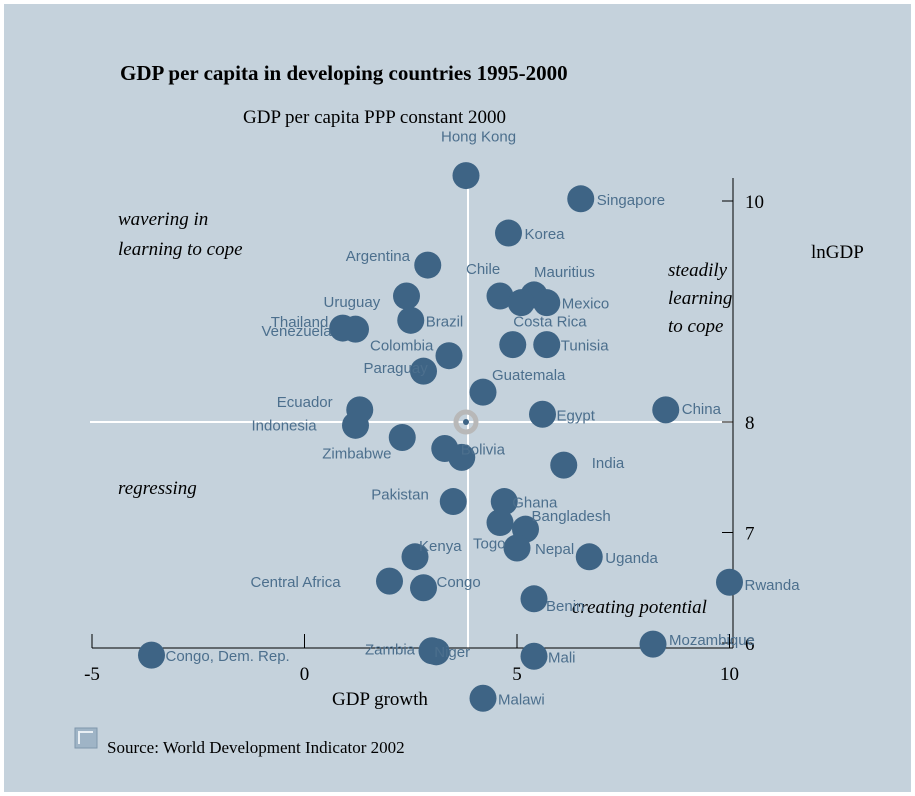 This screenshot has width=915, height=796. I want to click on quadrant-label-line: learning to cope, so click(180, 249).